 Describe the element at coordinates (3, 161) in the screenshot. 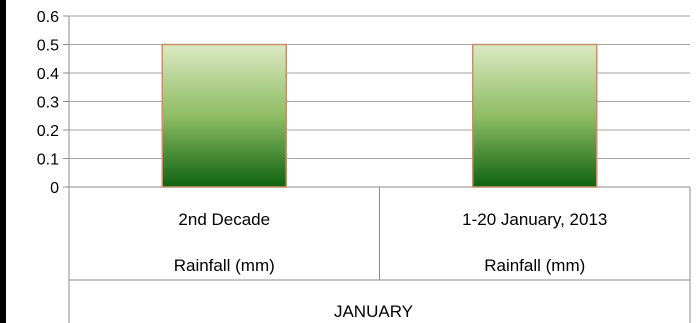

I see `left-border` at that location.